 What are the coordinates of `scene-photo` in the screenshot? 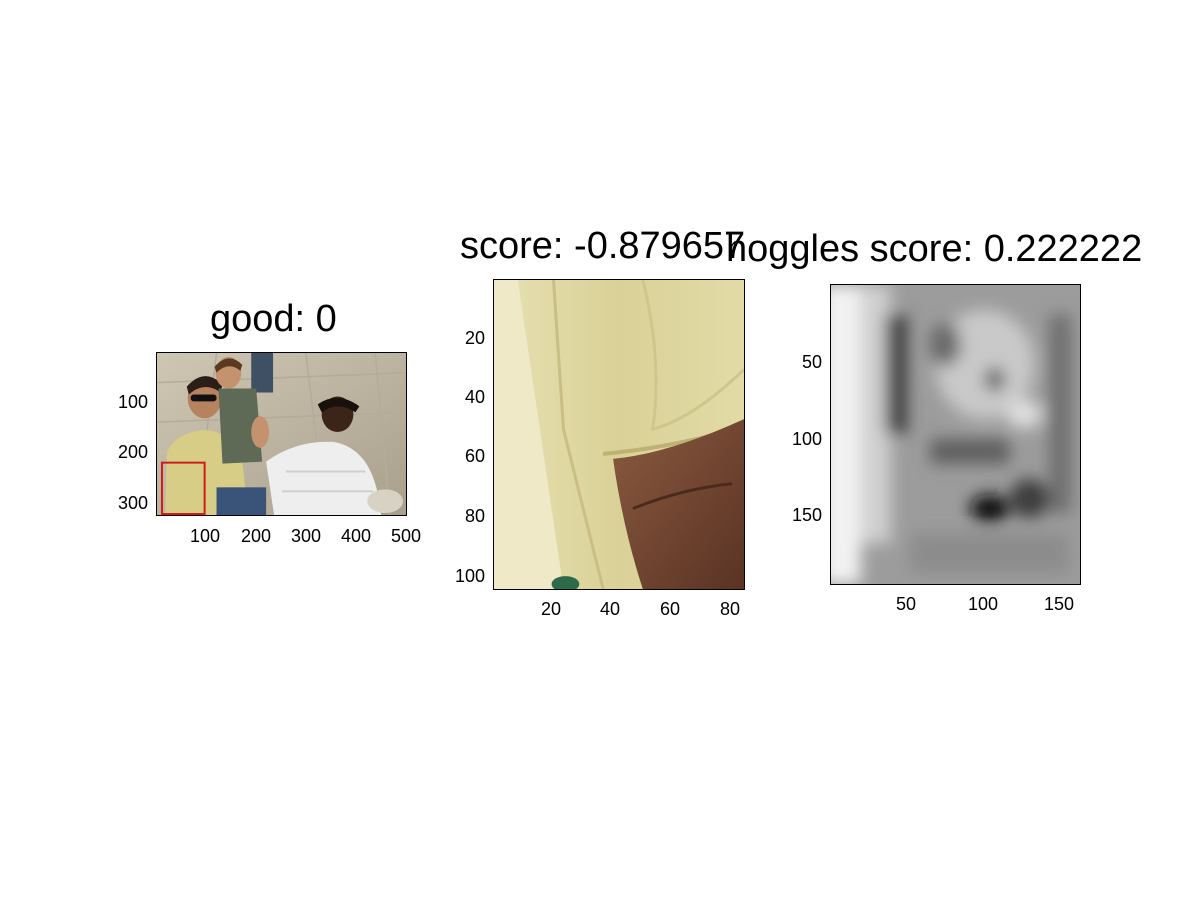 It's located at (281, 434).